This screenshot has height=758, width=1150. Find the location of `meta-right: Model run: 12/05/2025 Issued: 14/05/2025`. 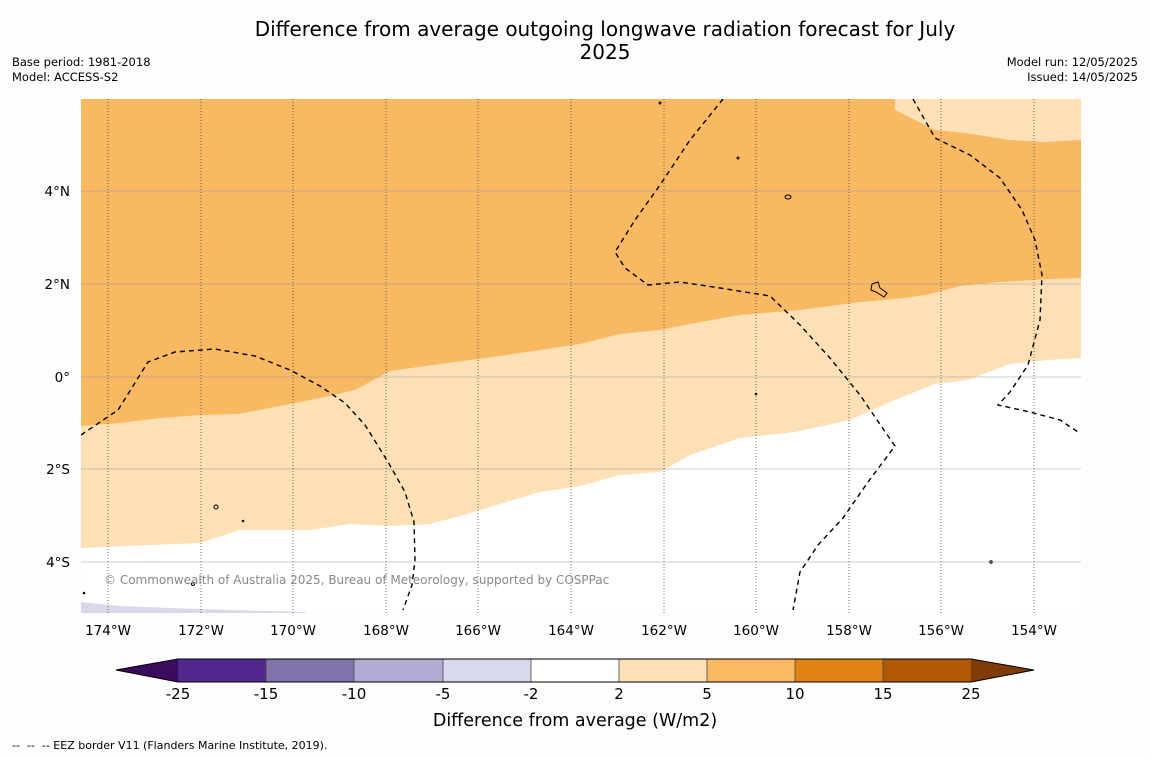

meta-right: Model run: 12/05/2025 Issued: 14/05/2025 is located at coordinates (1072, 70).